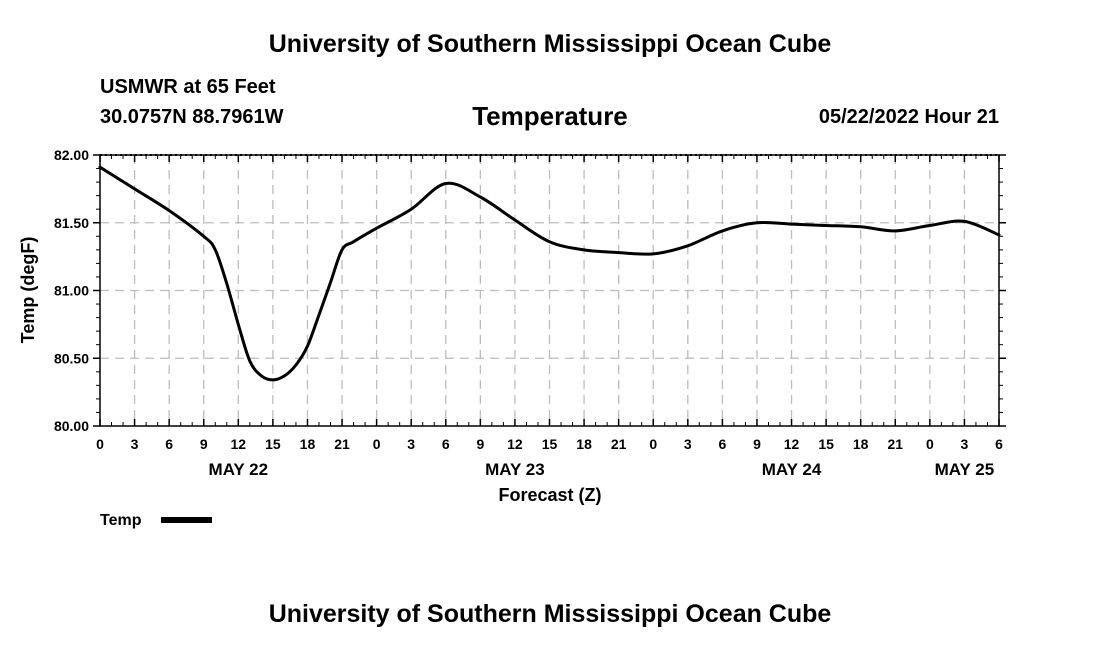  I want to click on coordinates-label: 30.0757N 88.7961W, so click(192, 117).